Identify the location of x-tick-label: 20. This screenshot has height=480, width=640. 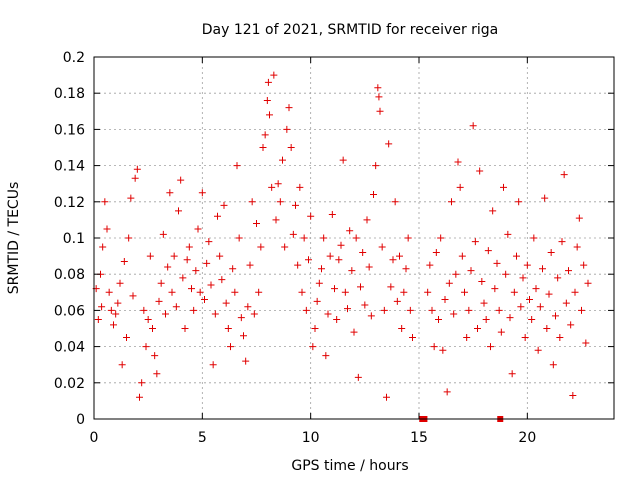
(527, 438).